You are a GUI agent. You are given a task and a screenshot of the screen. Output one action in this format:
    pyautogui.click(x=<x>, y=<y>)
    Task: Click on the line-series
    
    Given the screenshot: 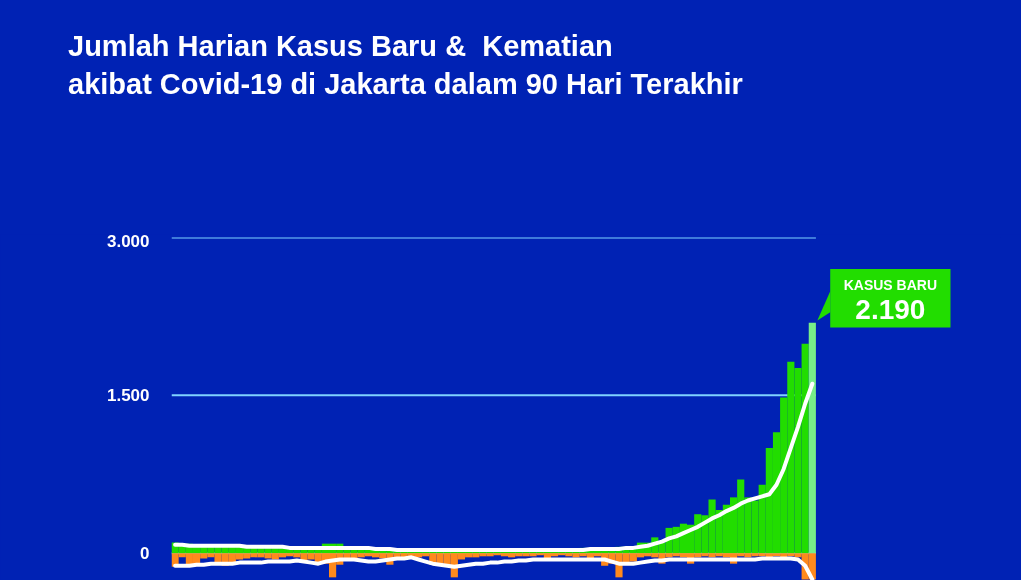 What is the action you would take?
    pyautogui.click(x=494, y=567)
    